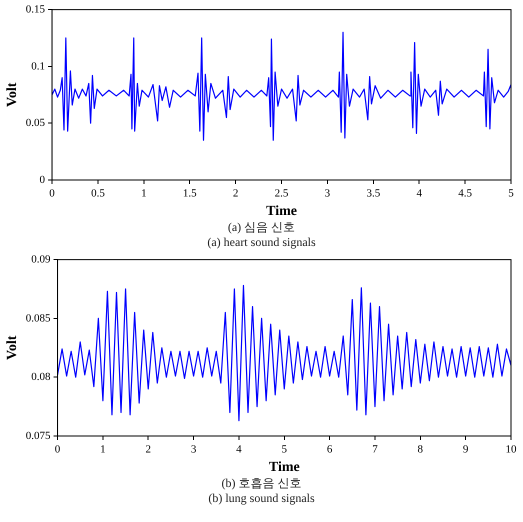 This screenshot has height=522, width=523. Describe the element at coordinates (190, 193) in the screenshot. I see `x-tick-label: 1.5` at that location.